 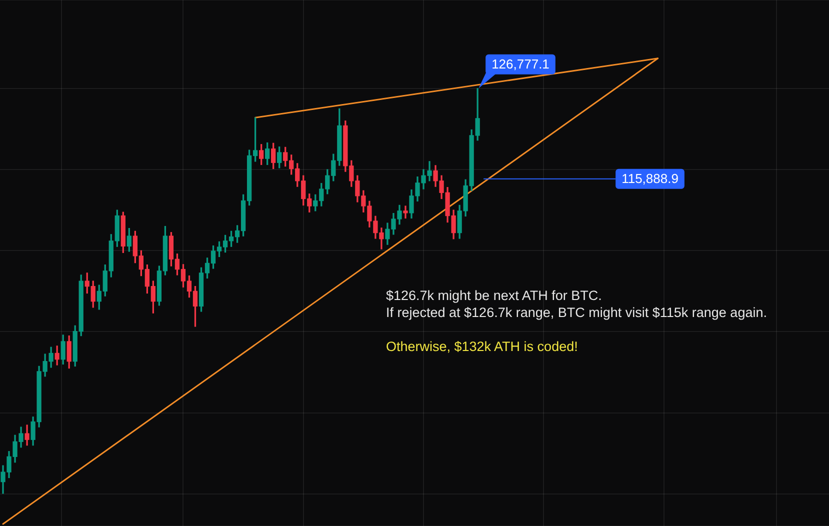 What do you see at coordinates (576, 312) in the screenshot?
I see `annotation: If rejected at $126.7k range, BTC might visit $115k range again.` at bounding box center [576, 312].